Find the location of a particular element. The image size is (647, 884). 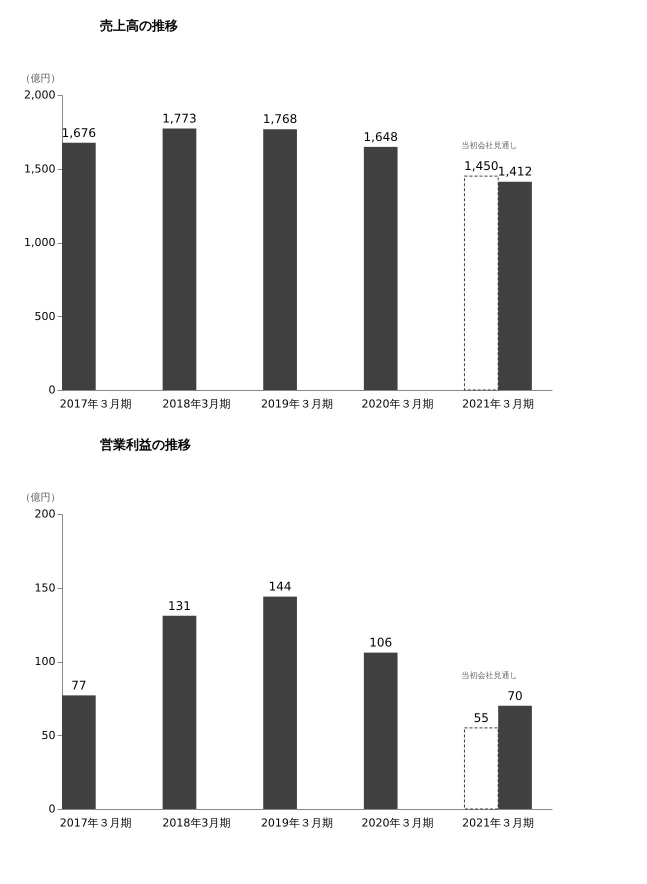

y-tick-label: 1,500 is located at coordinates (40, 169).